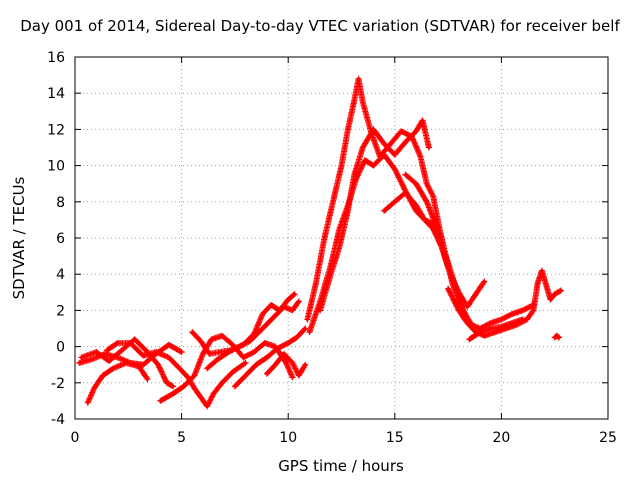  What do you see at coordinates (19, 238) in the screenshot?
I see `y-axis-label: SDTVAR / TECUs` at bounding box center [19, 238].